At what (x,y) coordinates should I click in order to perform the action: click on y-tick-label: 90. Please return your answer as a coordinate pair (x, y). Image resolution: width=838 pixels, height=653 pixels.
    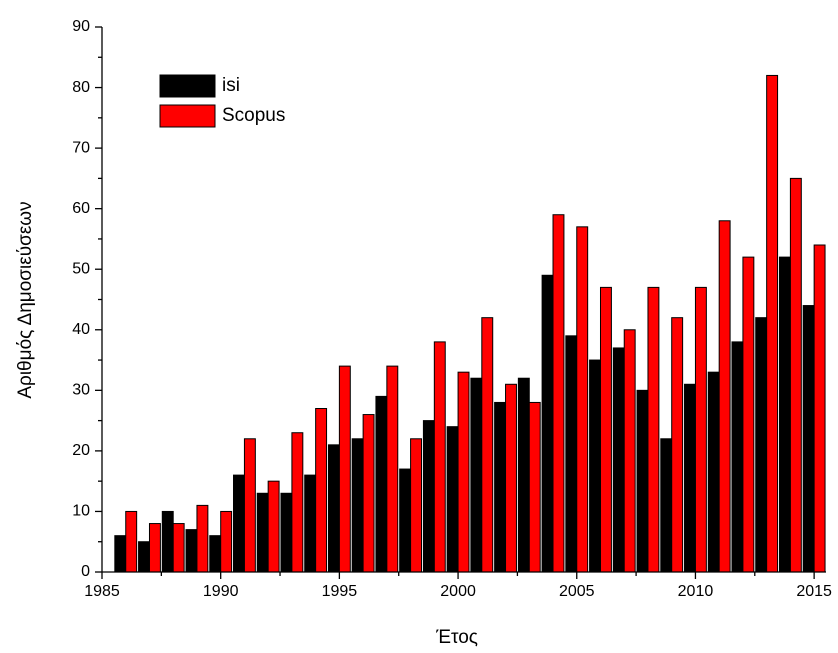
    Looking at the image, I should click on (81, 26).